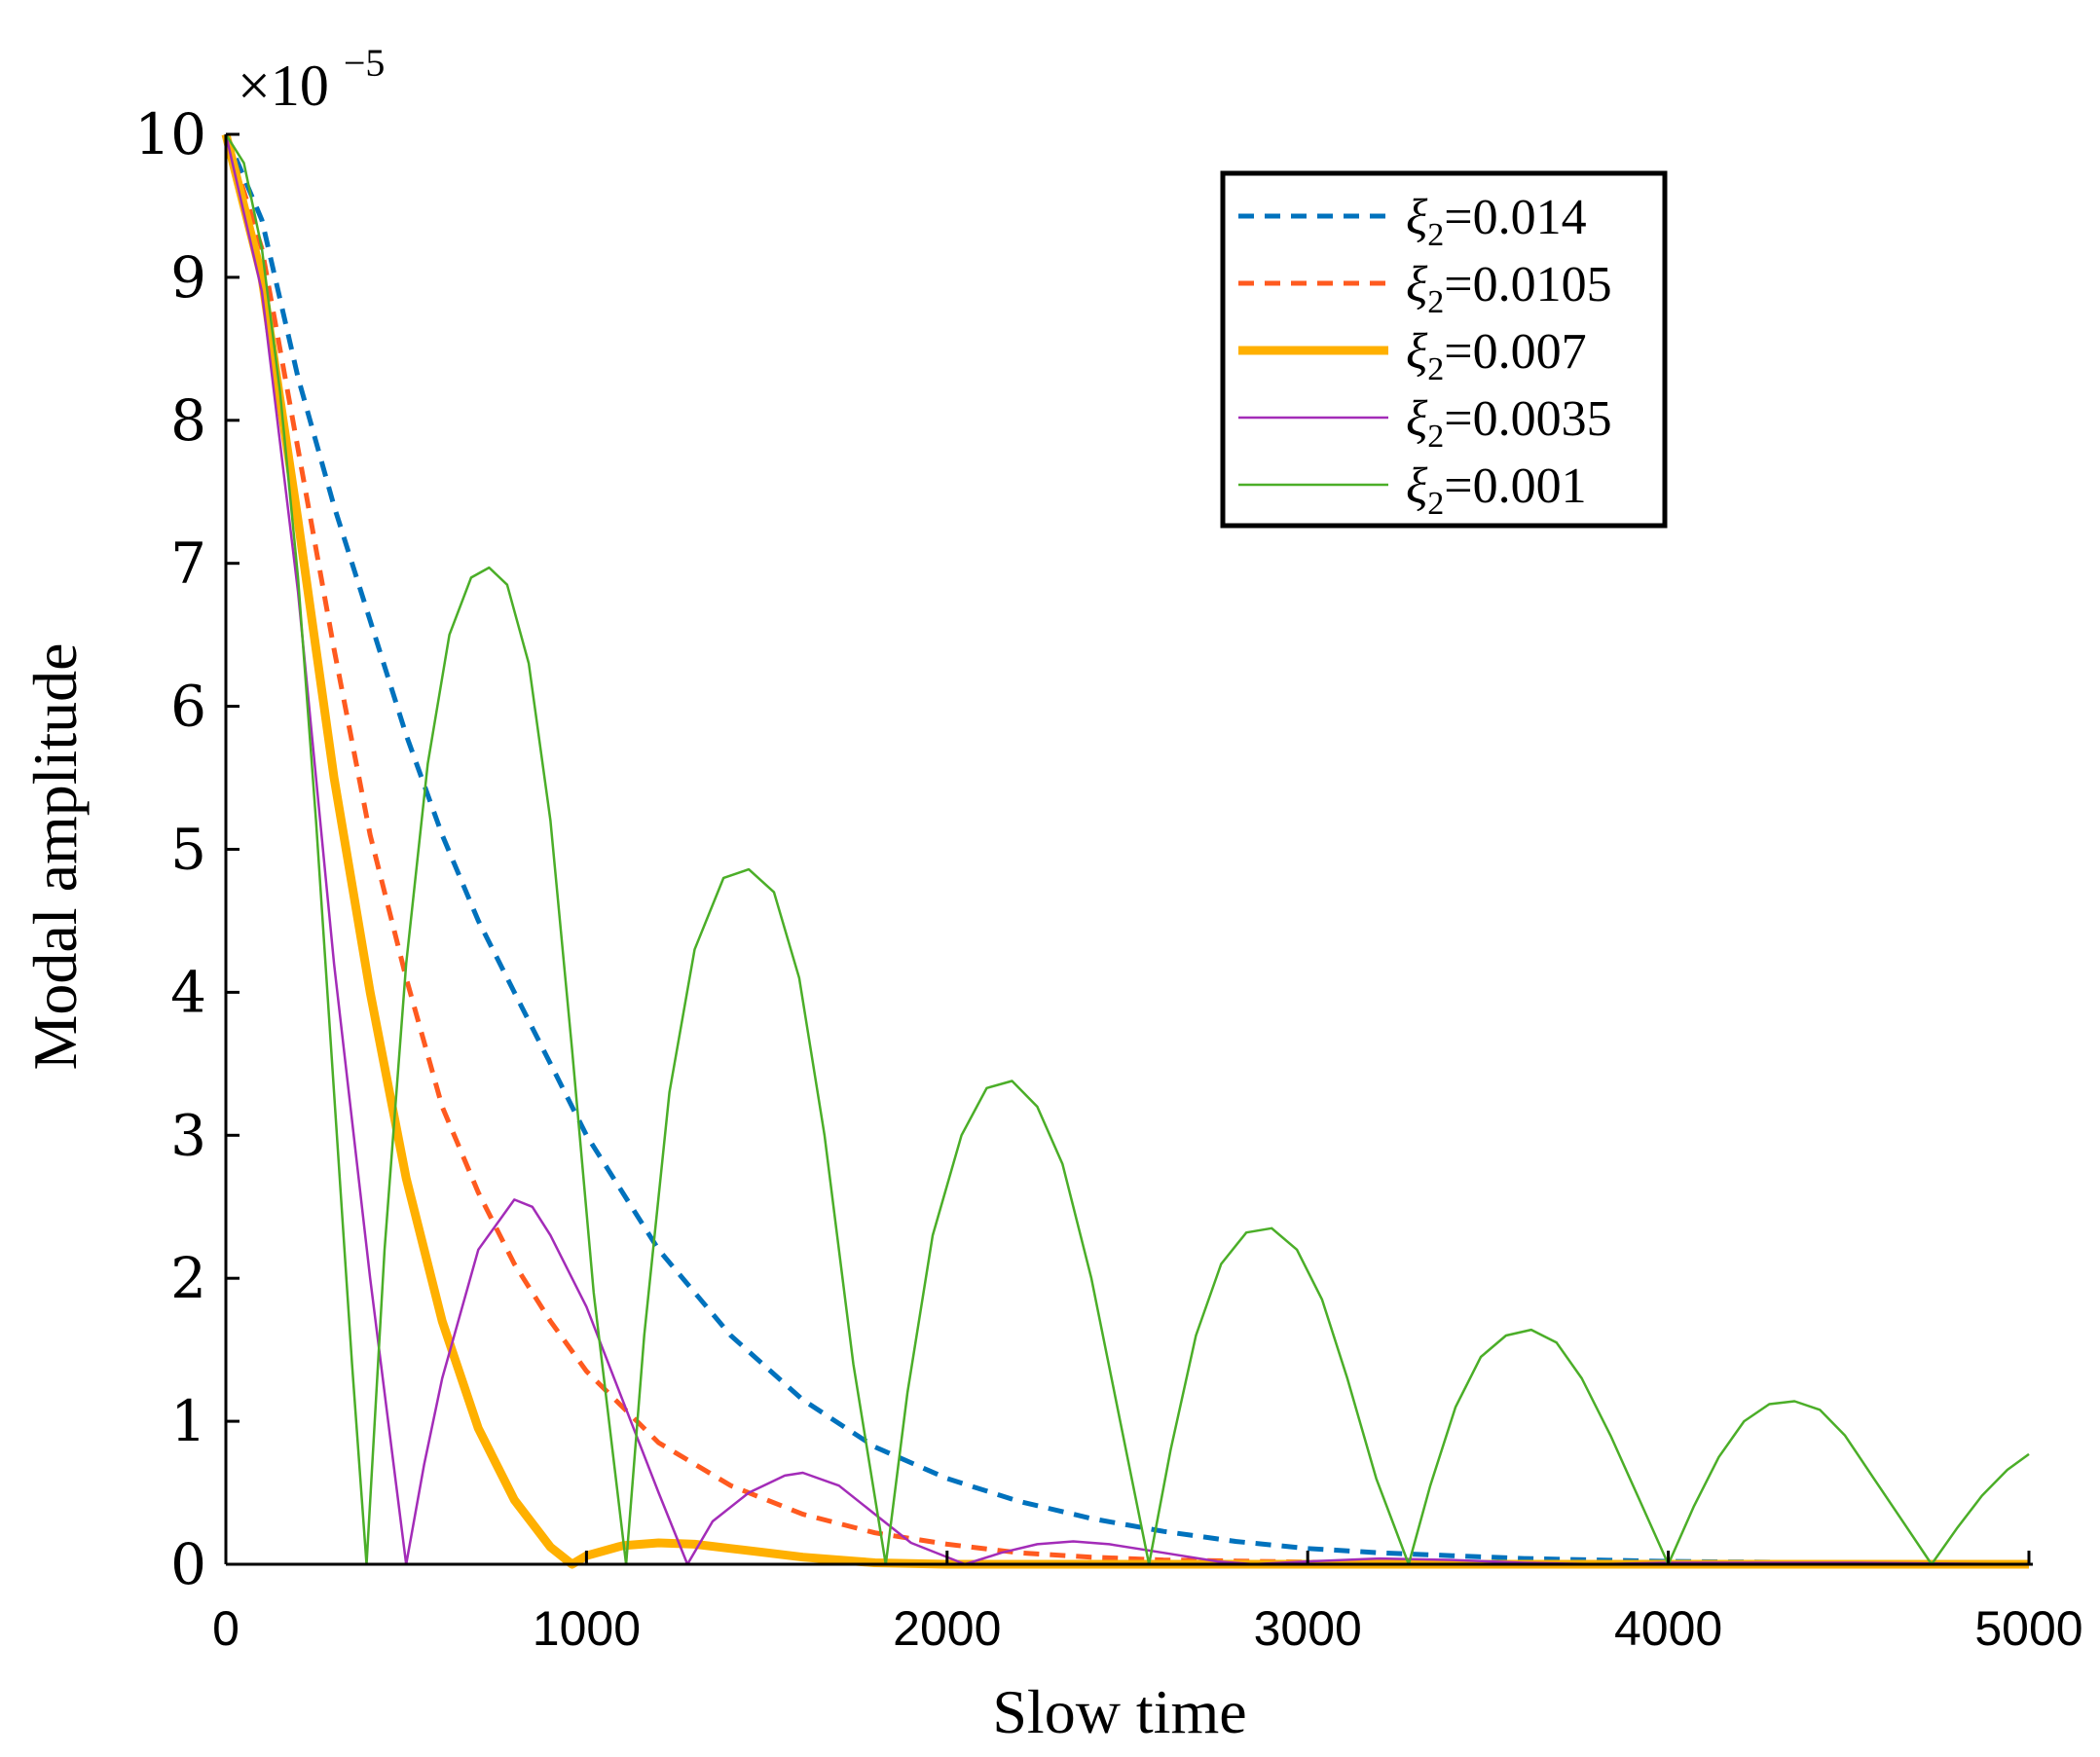 The height and width of the screenshot is (1757, 2100). Describe the element at coordinates (365, 63) in the screenshot. I see `y-multiplier-exponent: −5` at that location.